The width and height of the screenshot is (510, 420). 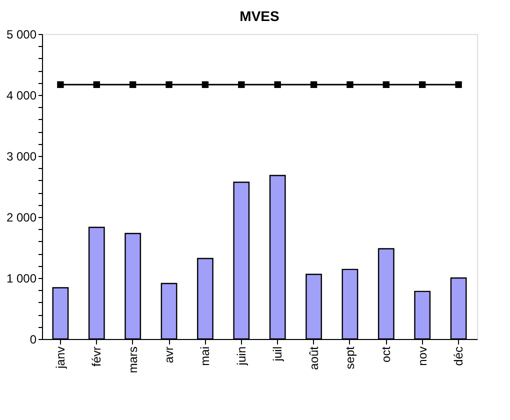 I want to click on x-tick-label: août, so click(x=313, y=358).